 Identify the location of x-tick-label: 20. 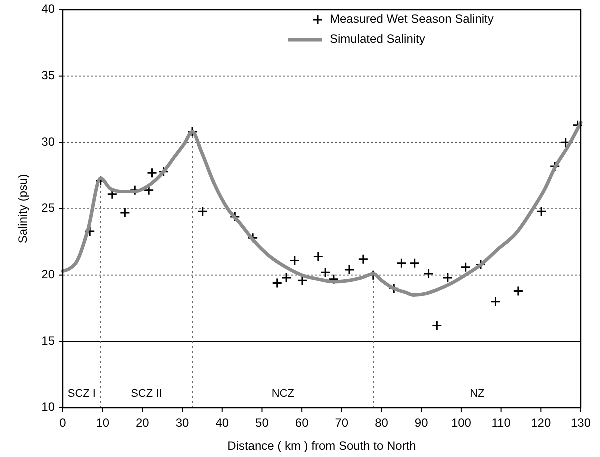
(143, 423).